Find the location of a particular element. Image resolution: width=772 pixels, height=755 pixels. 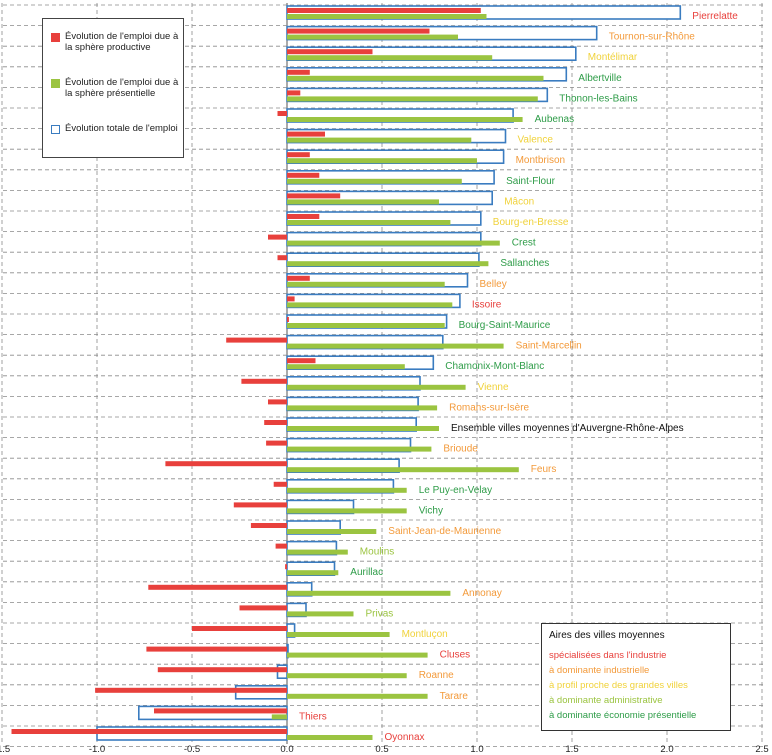

city-label: Tournon-sur-Rhône is located at coordinates (652, 37).